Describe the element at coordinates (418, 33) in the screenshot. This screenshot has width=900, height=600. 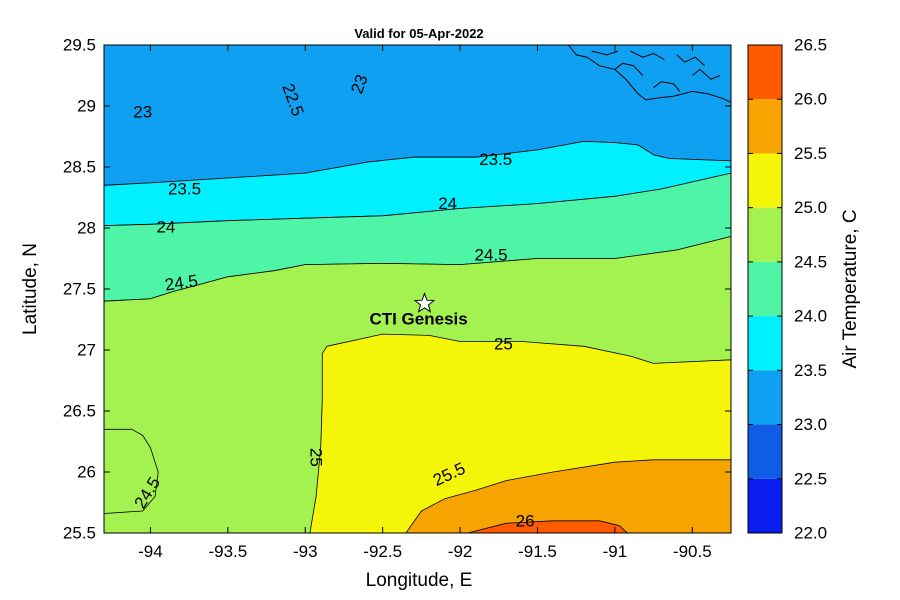
I see `chart-title: Valid for 05-Apr-2022` at that location.